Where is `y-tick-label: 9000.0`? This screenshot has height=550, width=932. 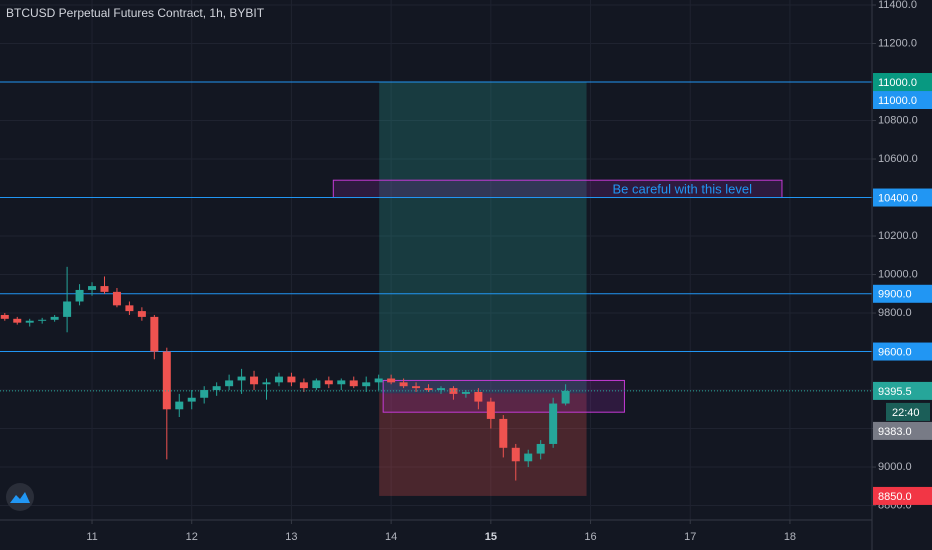
y-tick-label: 9000.0 is located at coordinates (895, 467).